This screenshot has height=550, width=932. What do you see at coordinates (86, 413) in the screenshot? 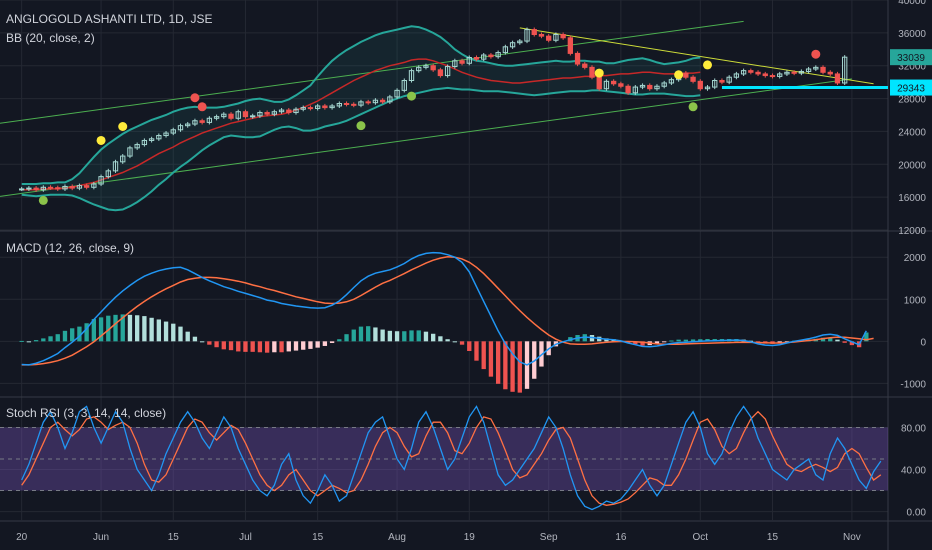
I see `stoch-rsi-indicator-label: Stoch RSI (3, 3, 14, 14, close)` at bounding box center [86, 413].